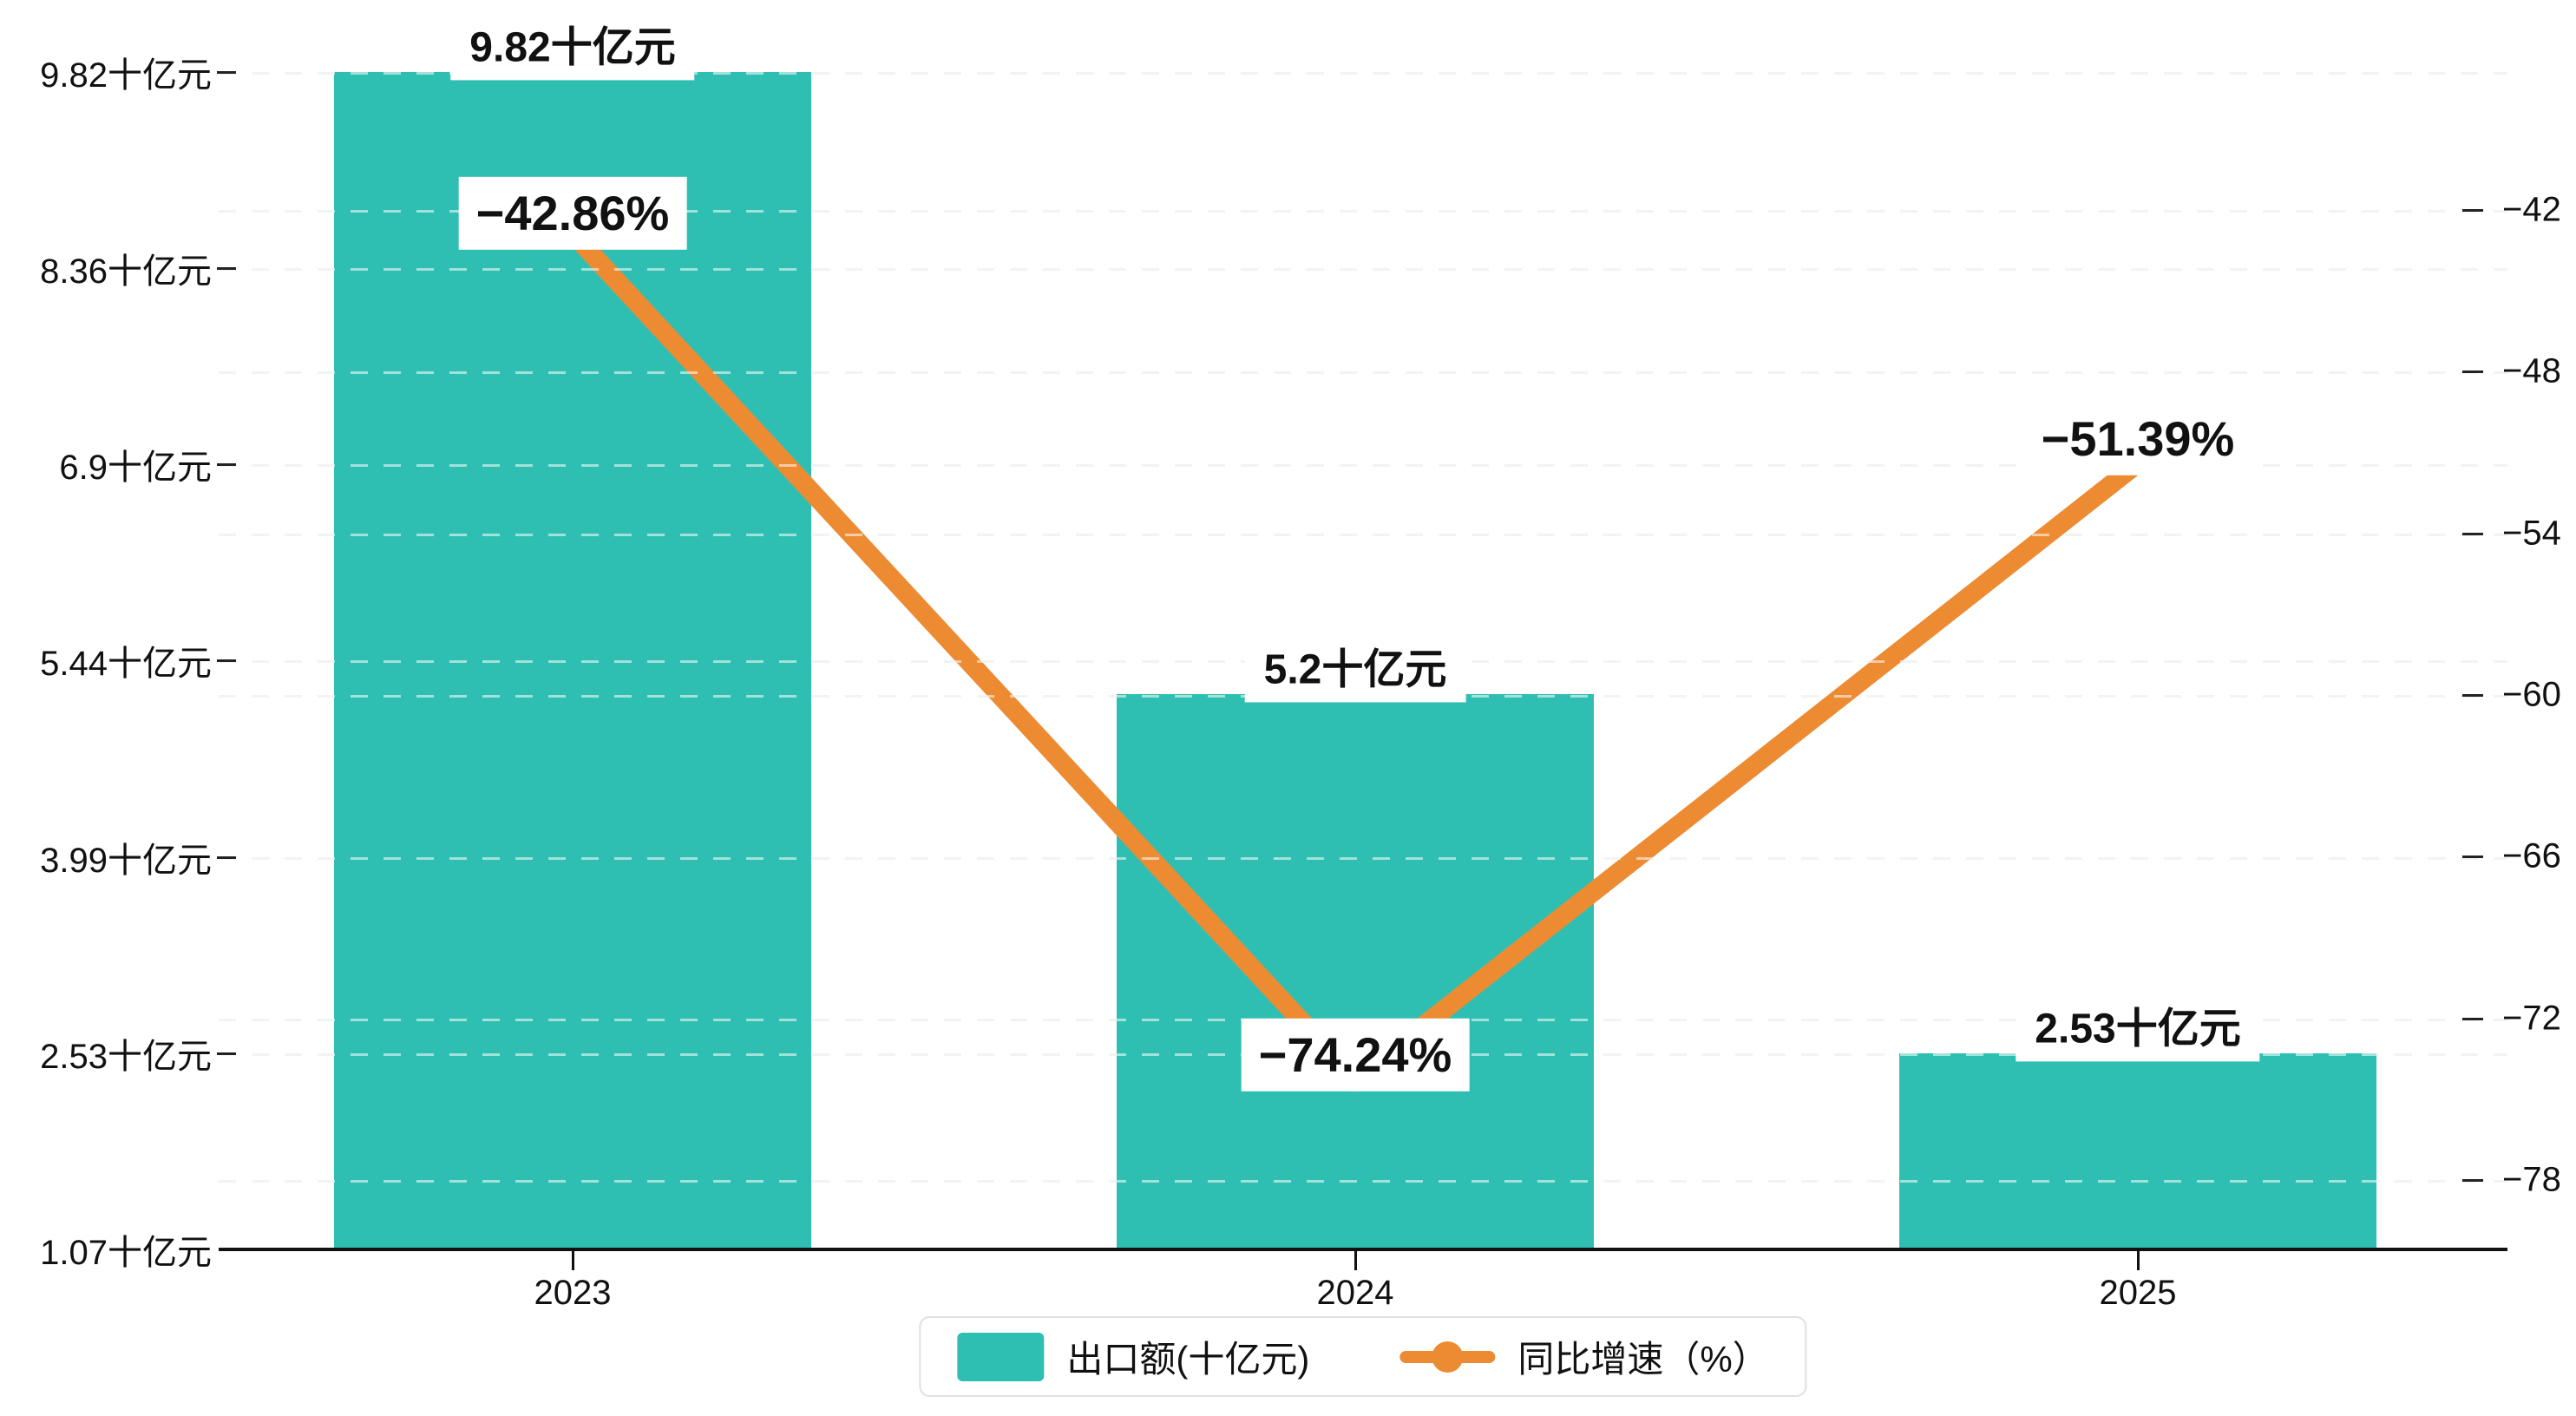 The height and width of the screenshot is (1416, 2576). What do you see at coordinates (2138, 1260) in the screenshot?
I see `x-tick-2025` at bounding box center [2138, 1260].